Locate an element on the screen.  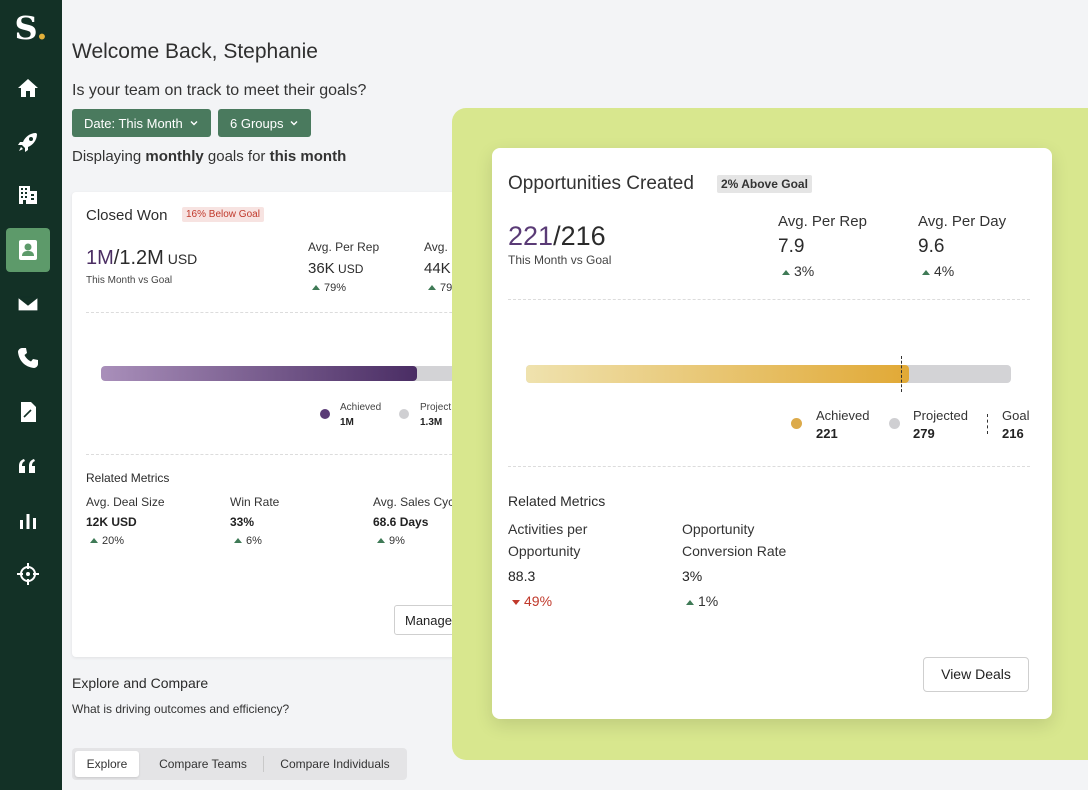
avg-per-day-delta: 79 is located at coordinates (440, 288).